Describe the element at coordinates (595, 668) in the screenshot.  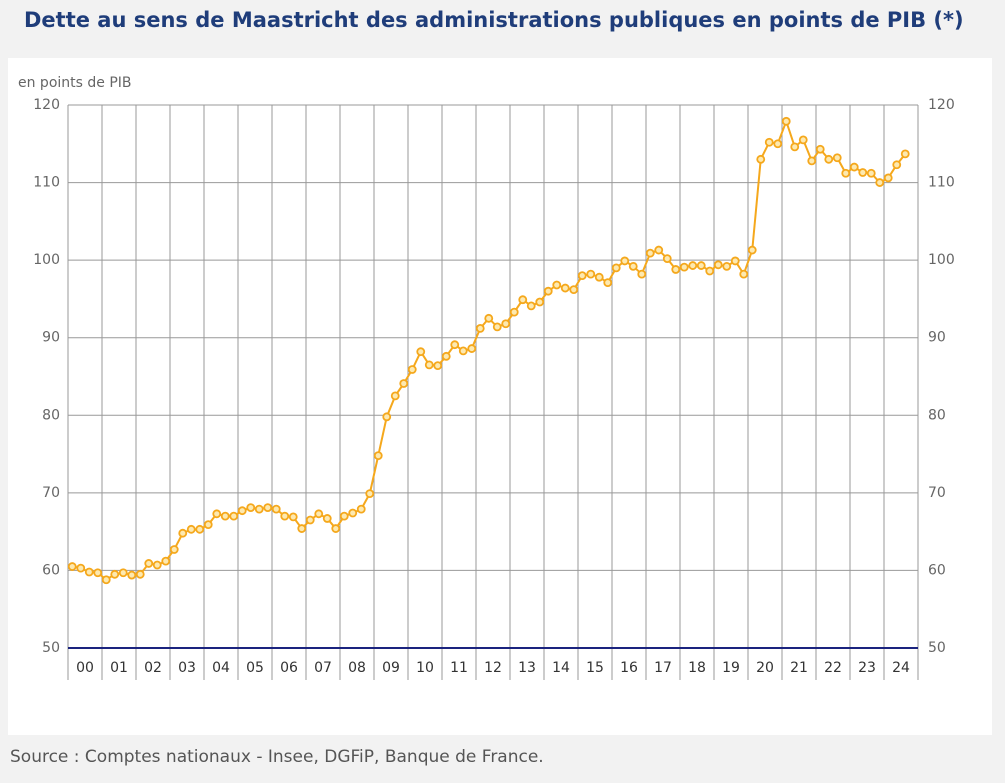
I see `x-tick-label: 15` at that location.